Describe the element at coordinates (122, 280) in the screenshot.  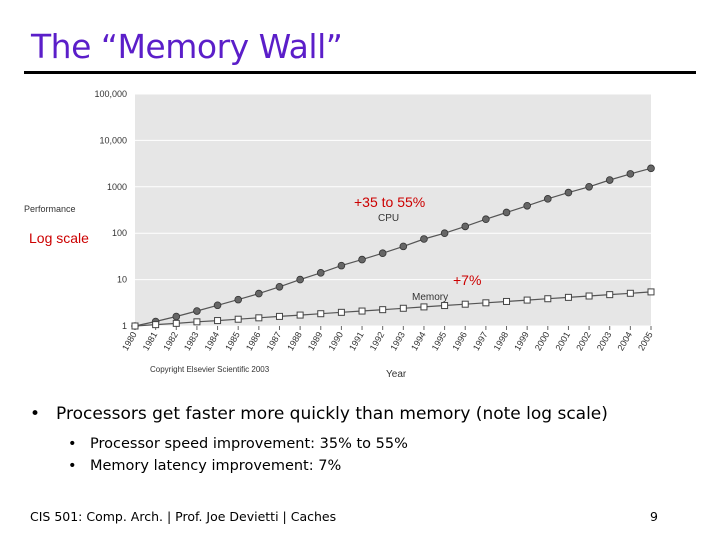
I see `y-tick-label: 10` at that location.